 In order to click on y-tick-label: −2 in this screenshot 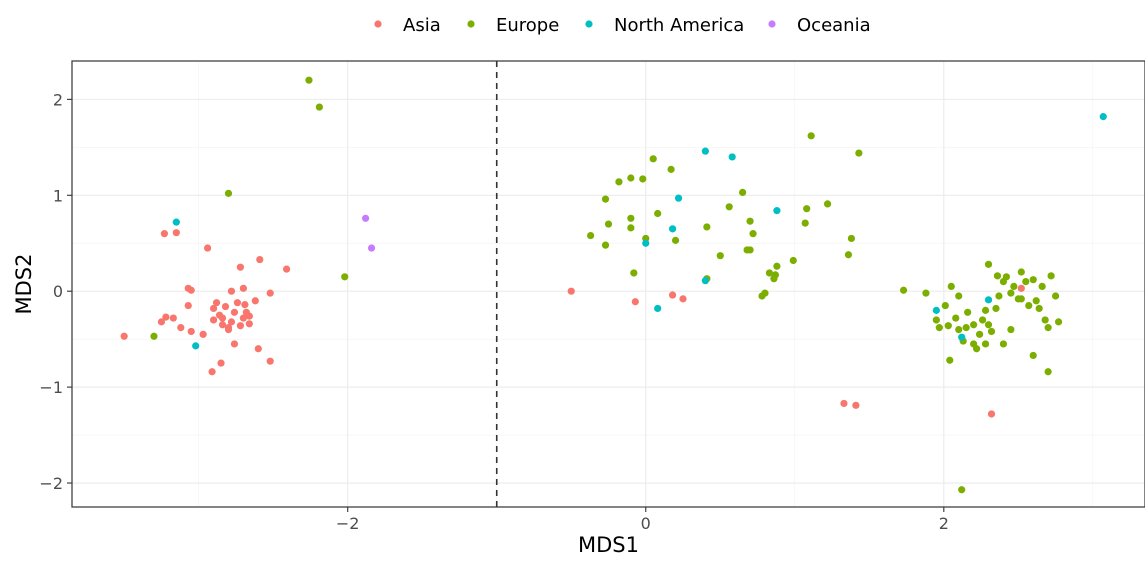, I will do `click(51, 483)`.